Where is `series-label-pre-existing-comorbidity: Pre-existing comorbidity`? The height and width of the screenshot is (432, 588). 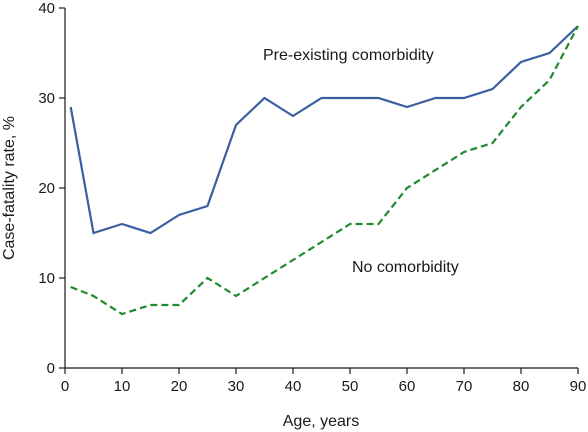
series-label-pre-existing-comorbidity: Pre-existing comorbidity is located at coordinates (348, 55).